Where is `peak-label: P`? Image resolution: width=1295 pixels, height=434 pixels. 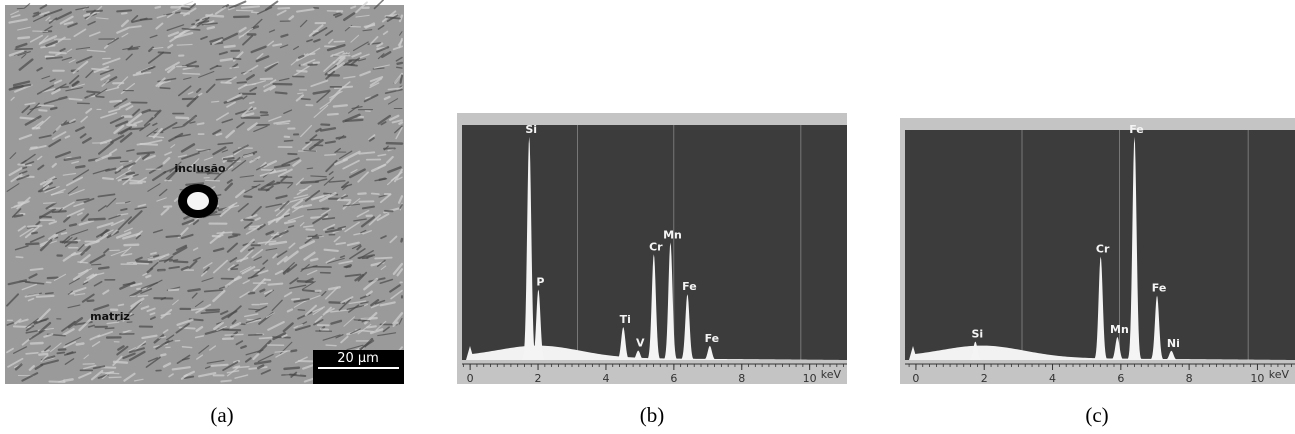 peak-label: P is located at coordinates (540, 282).